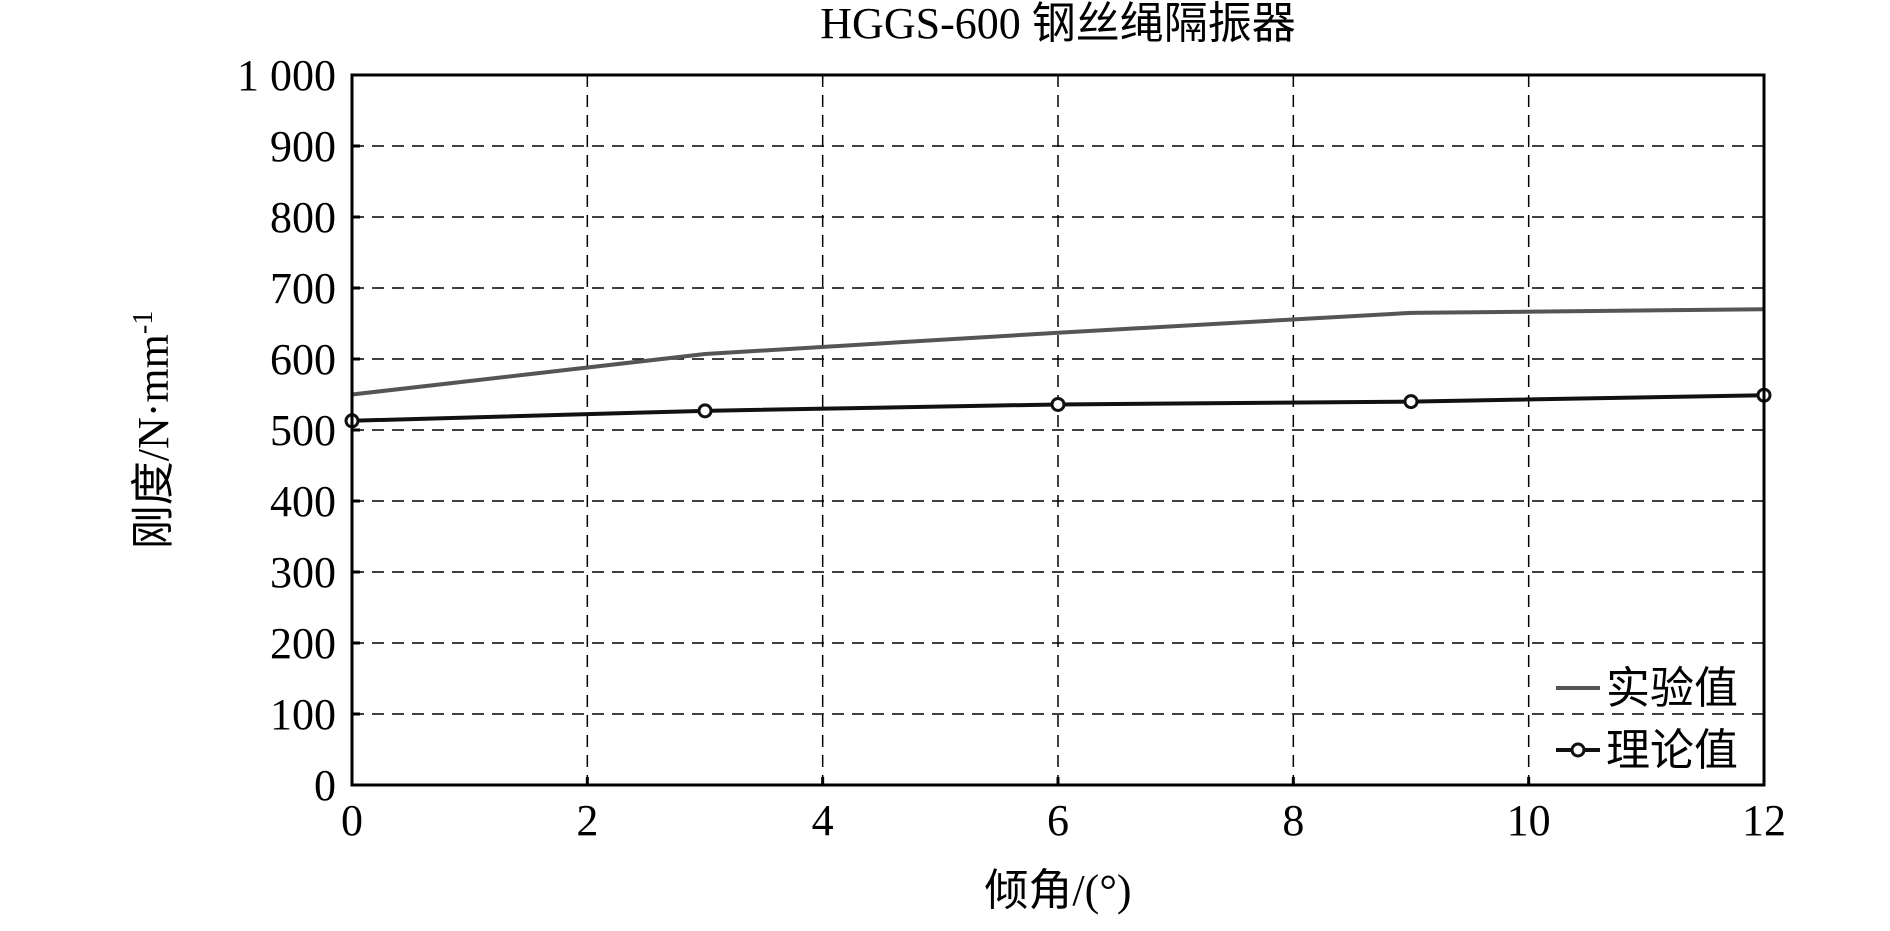 The height and width of the screenshot is (931, 1890). I want to click on series-layer, so click(1058, 368).